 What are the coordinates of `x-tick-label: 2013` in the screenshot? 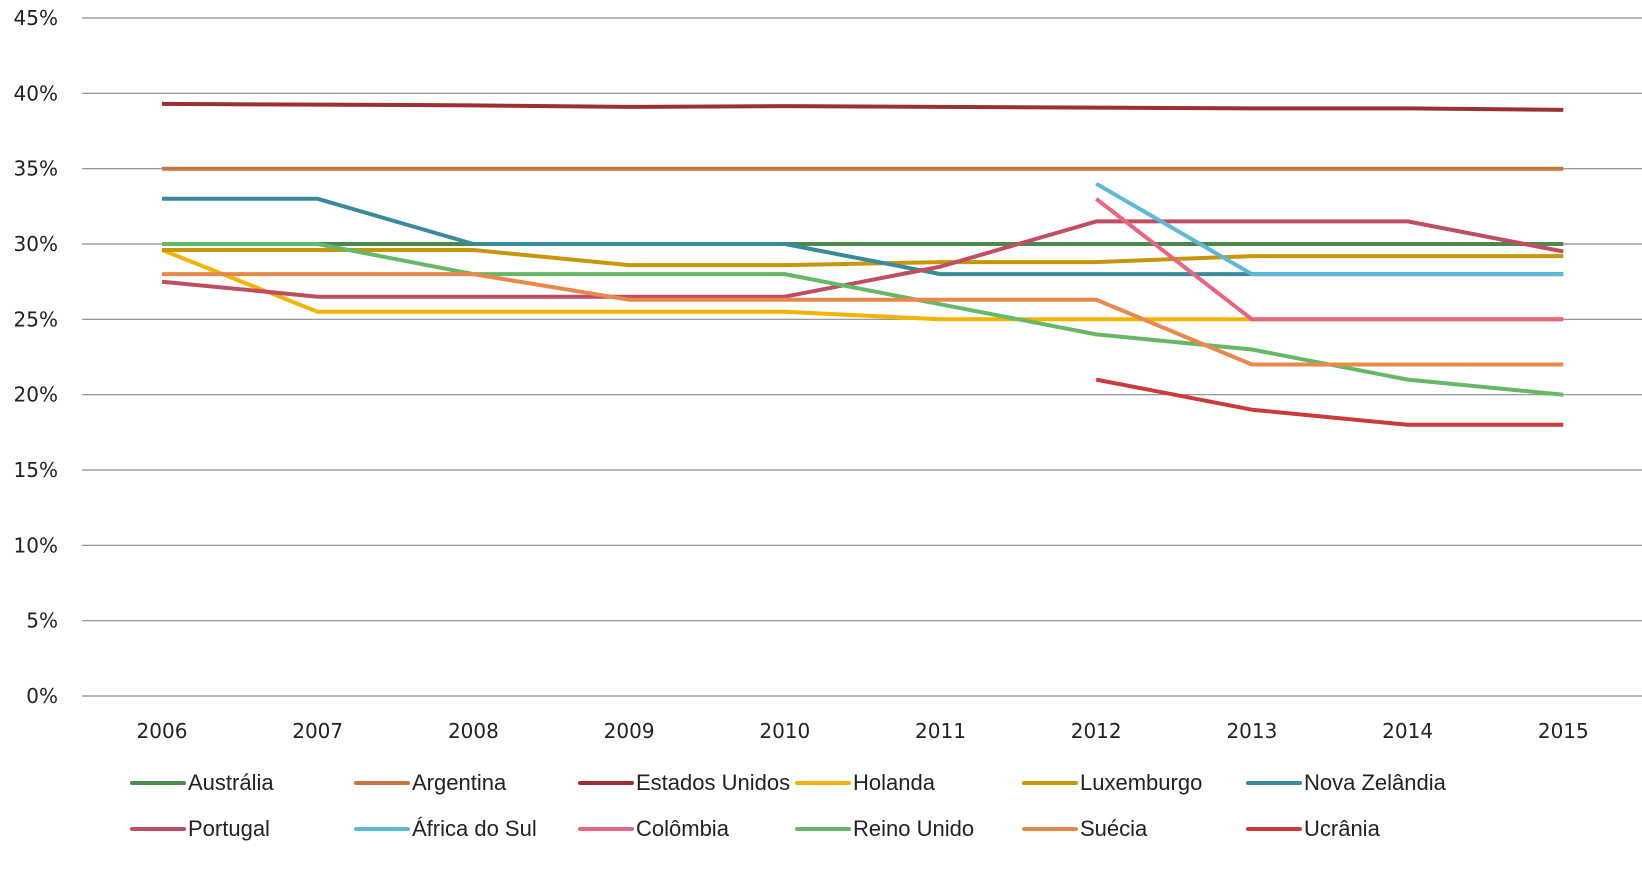 It's located at (1251, 731).